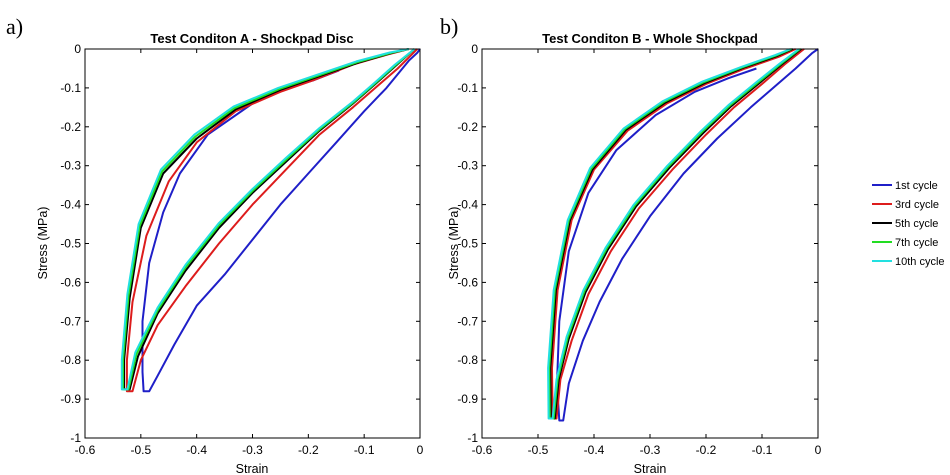  Describe the element at coordinates (14, 26) in the screenshot. I see `panel-a-label: a)` at that location.